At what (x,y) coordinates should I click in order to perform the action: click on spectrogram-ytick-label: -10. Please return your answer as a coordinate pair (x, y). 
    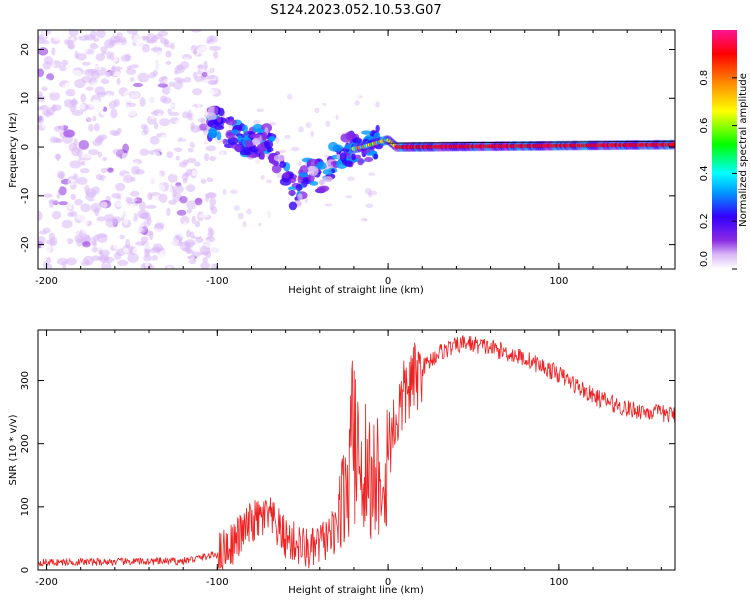
    Looking at the image, I should click on (25, 196).